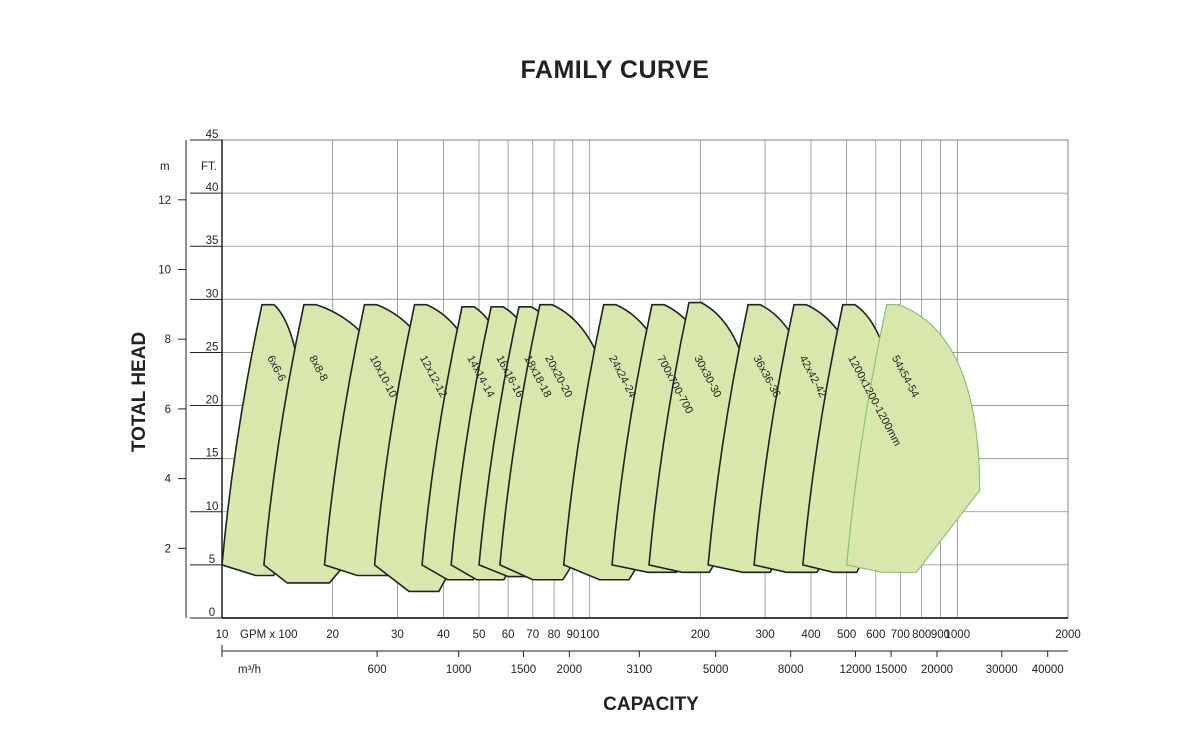 Image resolution: width=1203 pixels, height=750 pixels. Describe the element at coordinates (651, 704) in the screenshot. I see `x-axis-title: CAPACITY` at that location.